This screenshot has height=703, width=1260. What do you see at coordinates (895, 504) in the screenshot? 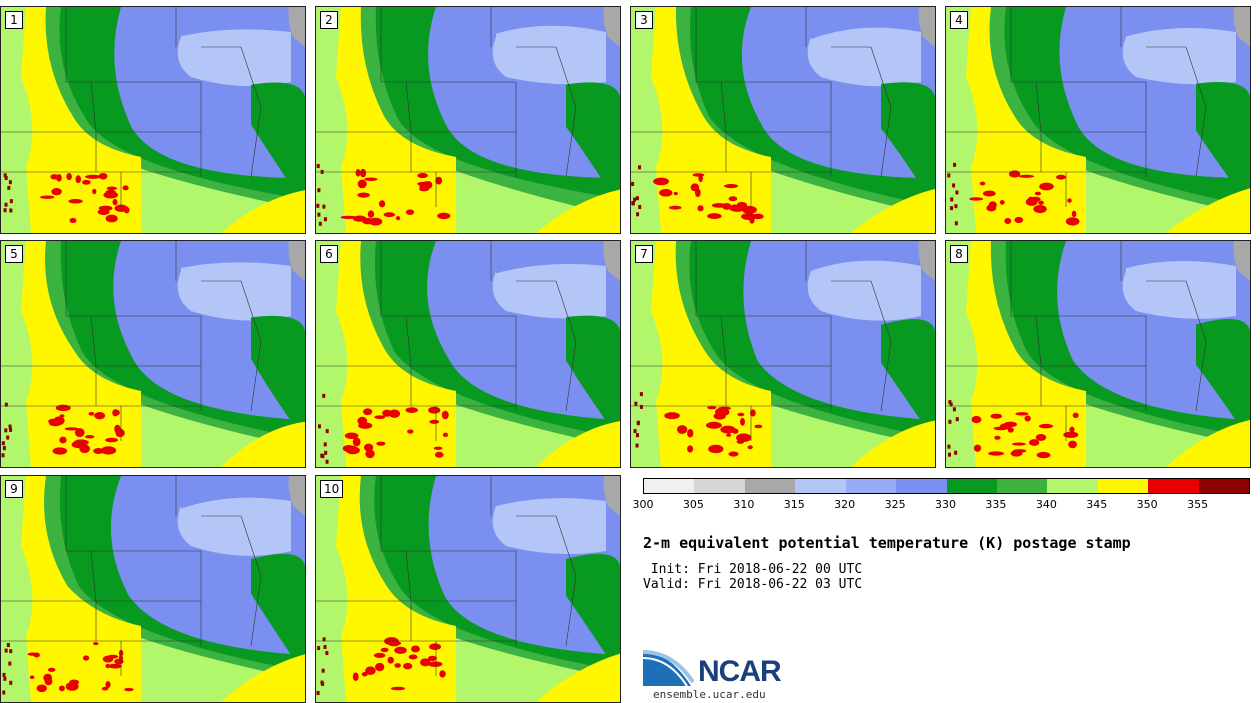
I see `colorbar-tick-label: 325` at bounding box center [895, 504].